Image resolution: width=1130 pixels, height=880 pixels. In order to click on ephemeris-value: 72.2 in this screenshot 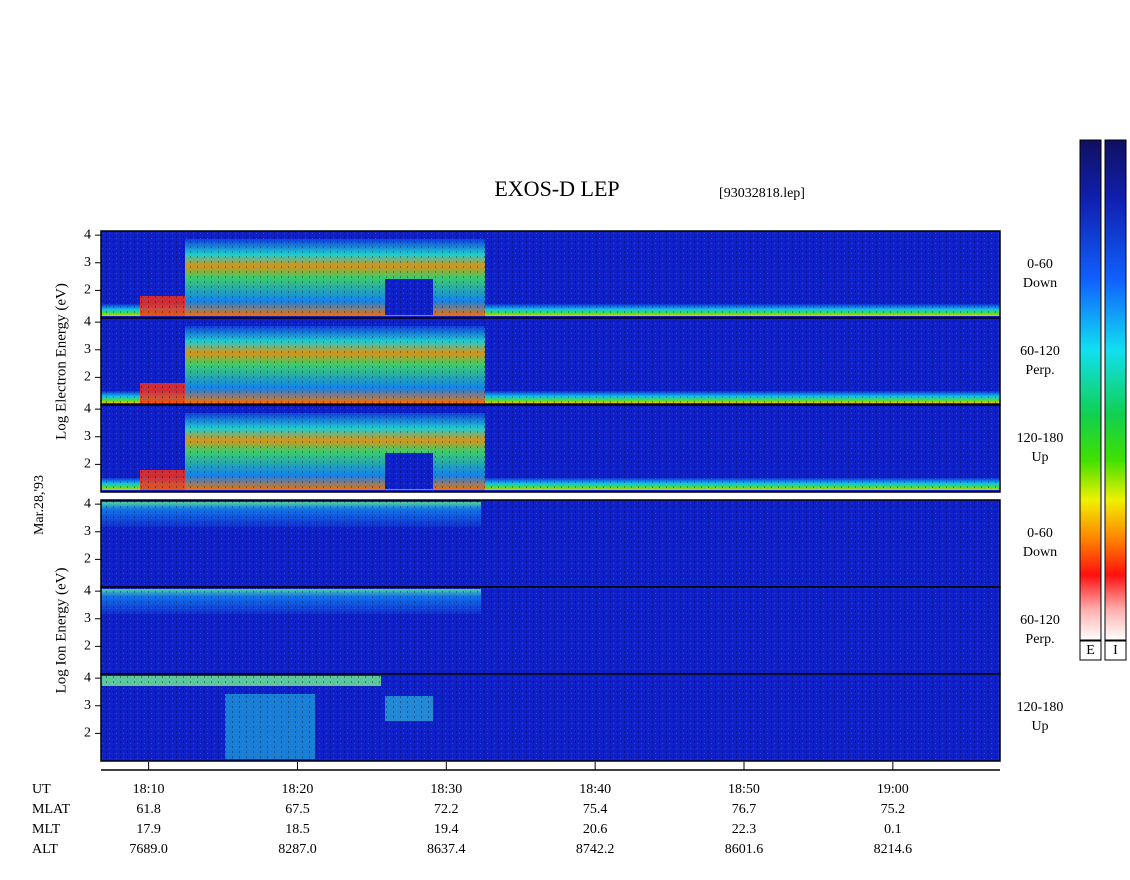, I will do `click(446, 809)`.